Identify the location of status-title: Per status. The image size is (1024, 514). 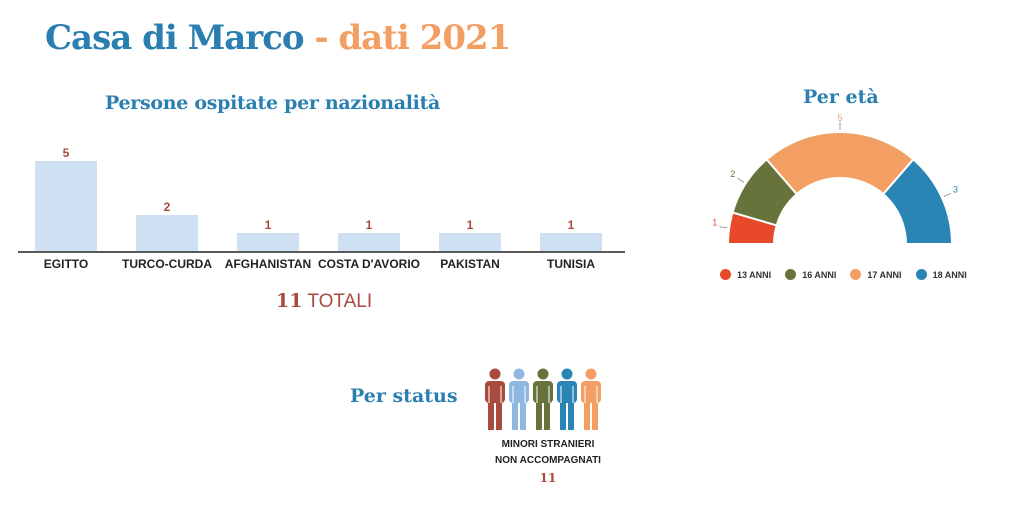
(404, 396).